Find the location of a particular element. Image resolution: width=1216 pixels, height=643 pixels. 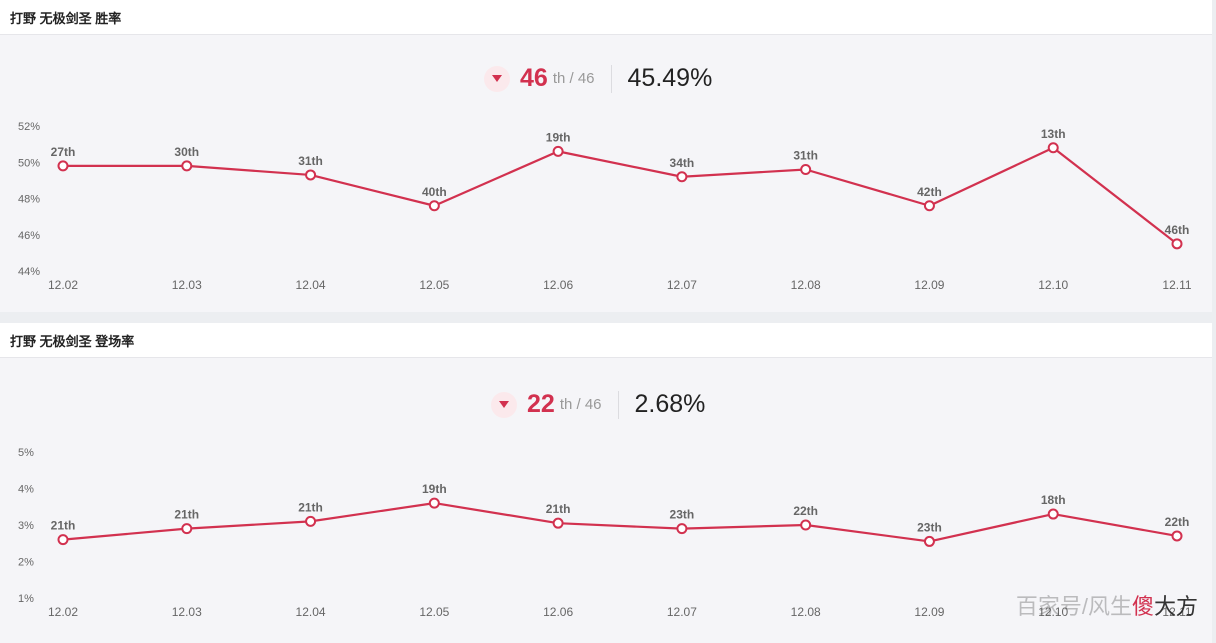

y-tick-label: 44% is located at coordinates (29, 272).